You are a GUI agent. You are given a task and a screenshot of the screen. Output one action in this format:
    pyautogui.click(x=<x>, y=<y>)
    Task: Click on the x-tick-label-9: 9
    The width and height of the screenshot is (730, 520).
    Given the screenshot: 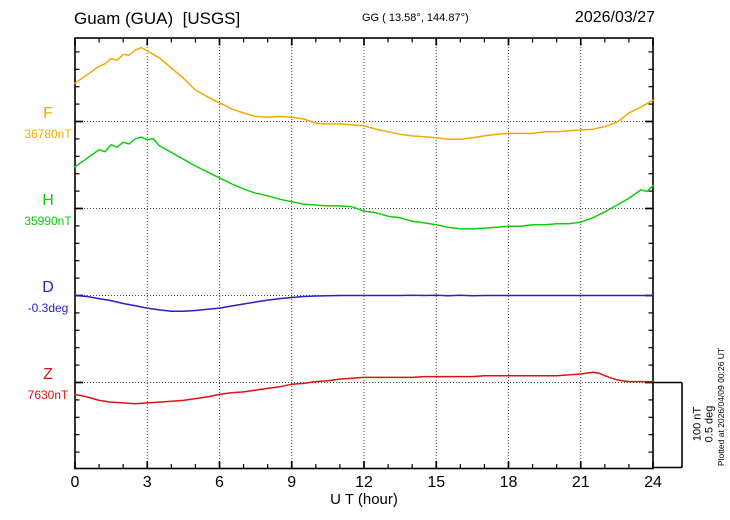 What is the action you would take?
    pyautogui.click(x=292, y=482)
    